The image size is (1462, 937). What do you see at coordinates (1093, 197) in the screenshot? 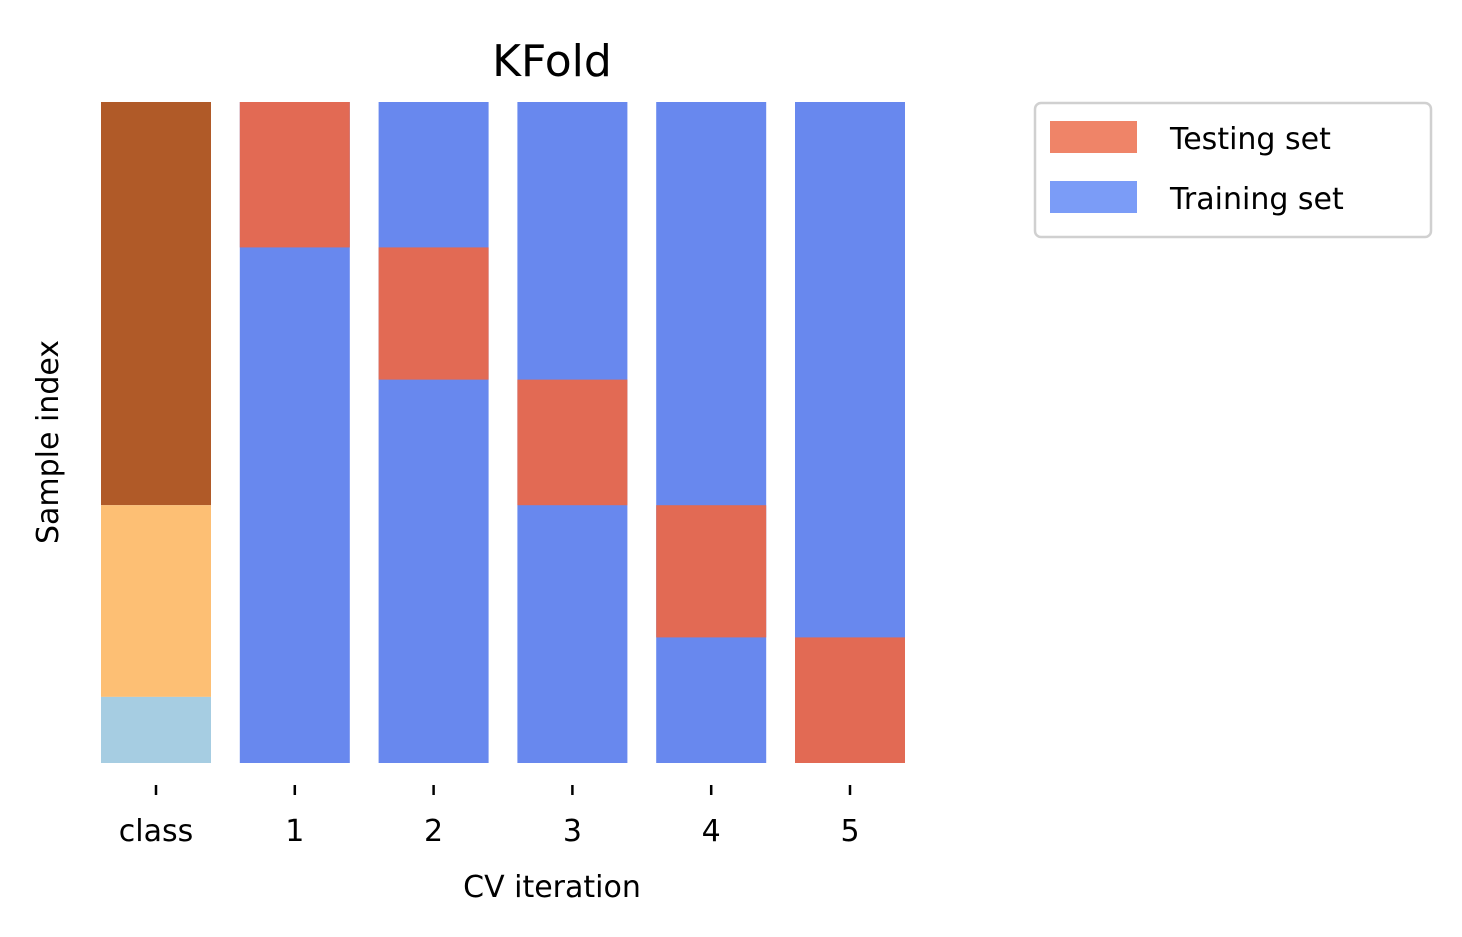
I see `legend-swatch-training` at bounding box center [1093, 197].